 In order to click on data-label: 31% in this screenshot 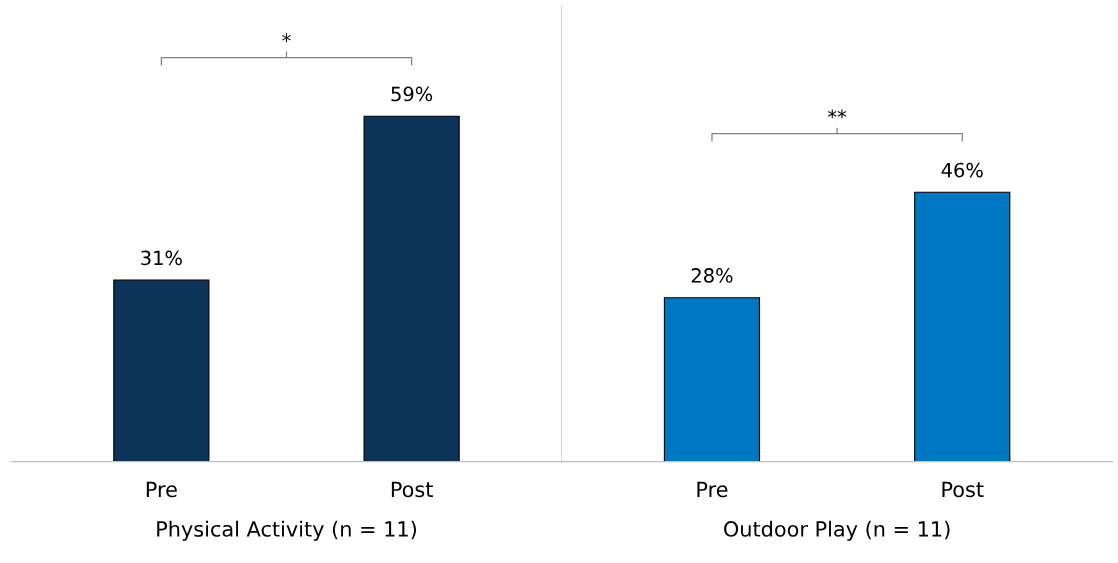, I will do `click(161, 258)`.